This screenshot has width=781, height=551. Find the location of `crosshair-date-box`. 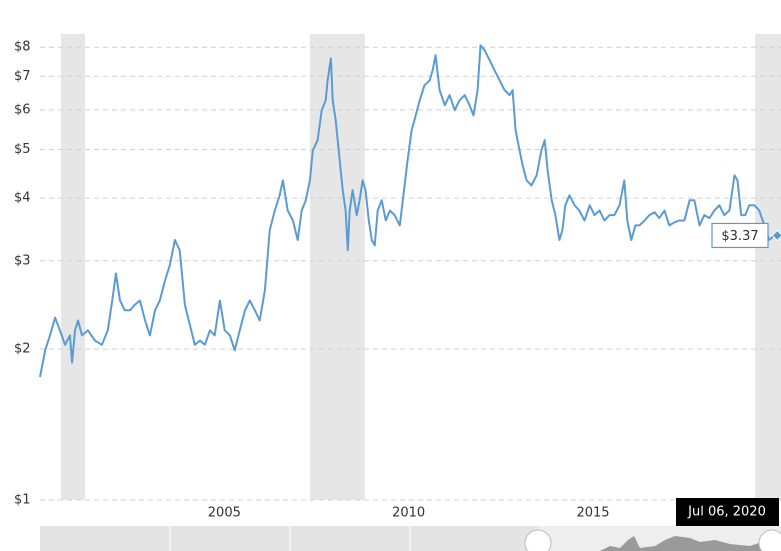

crosshair-date-box is located at coordinates (727, 512).